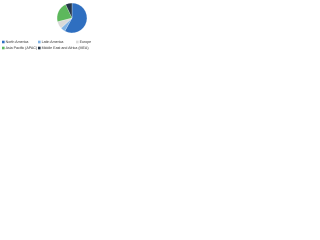 The image size is (320, 240). Describe the element at coordinates (53, 42) in the screenshot. I see `legend-label: Latin America` at that location.